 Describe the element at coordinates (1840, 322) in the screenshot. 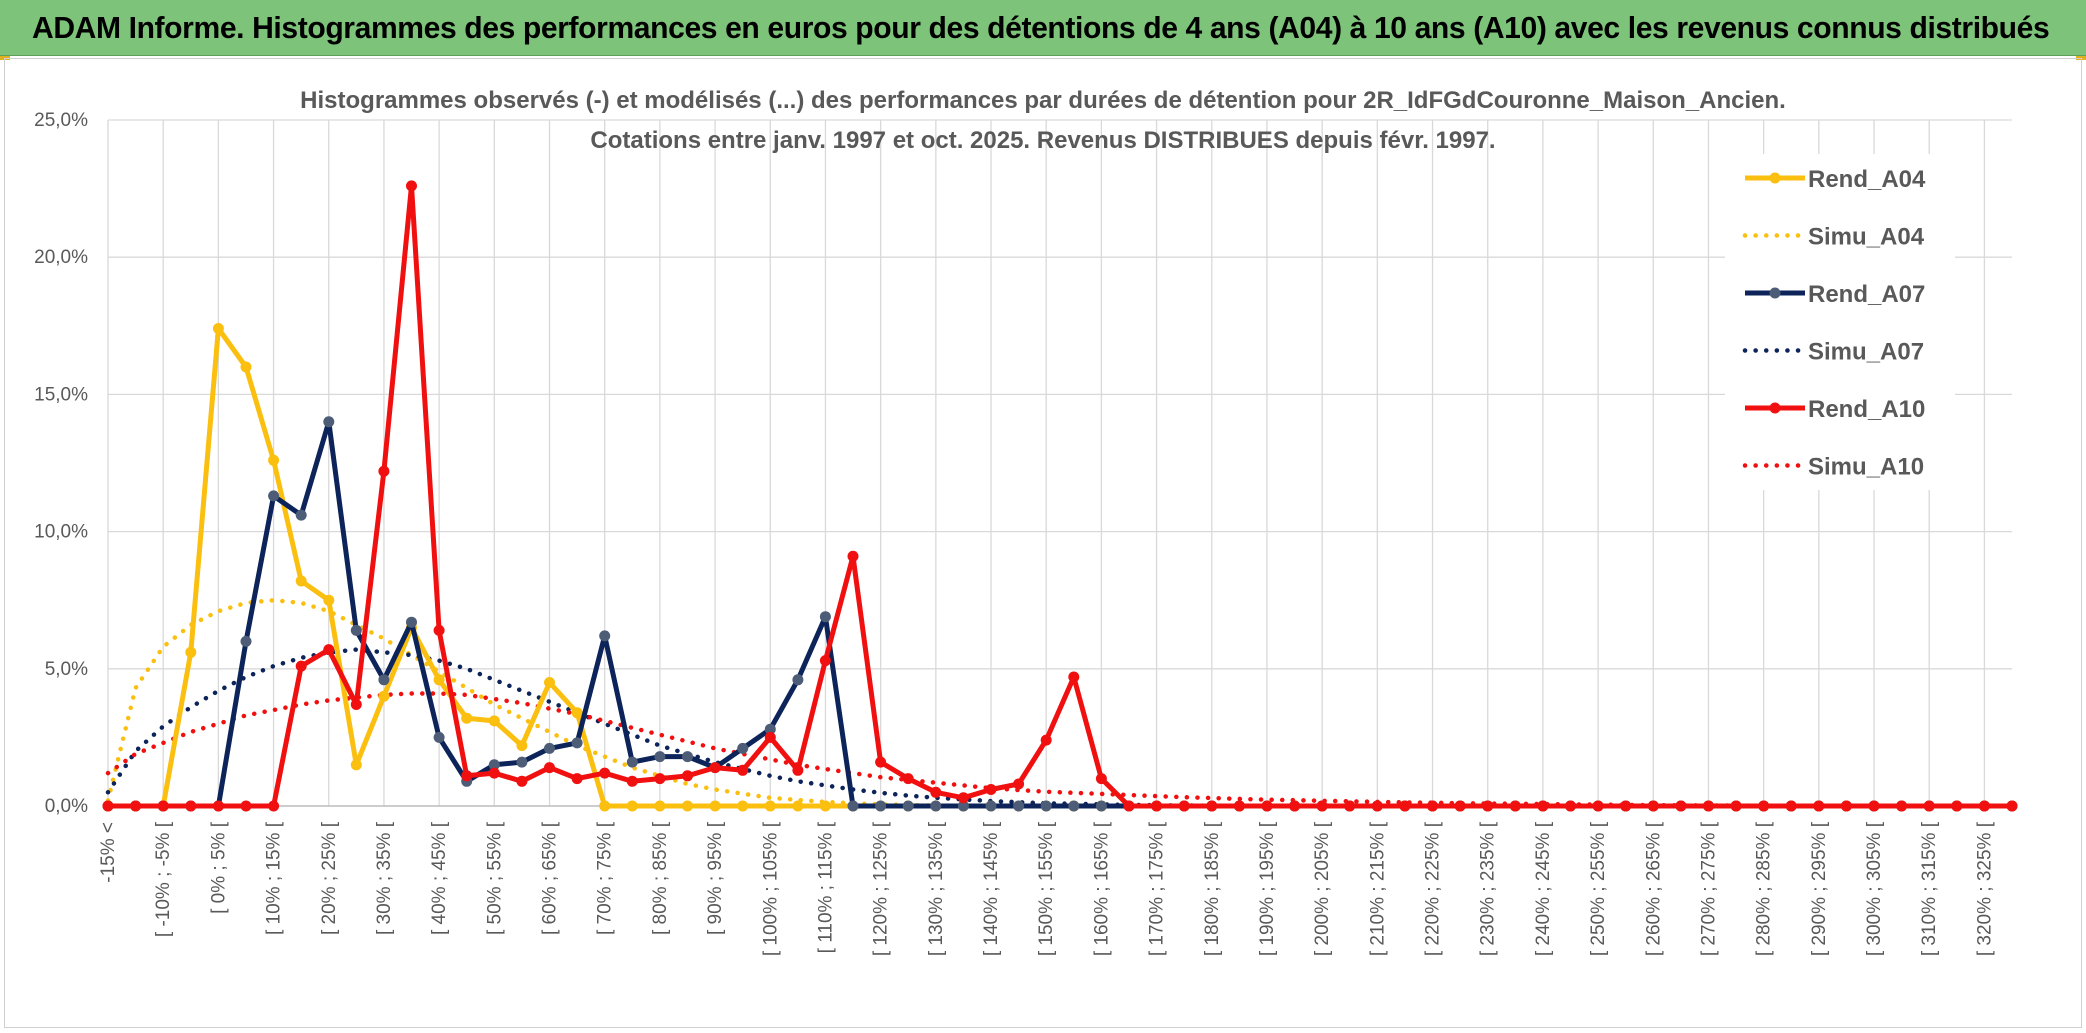

I see `legend-box` at that location.